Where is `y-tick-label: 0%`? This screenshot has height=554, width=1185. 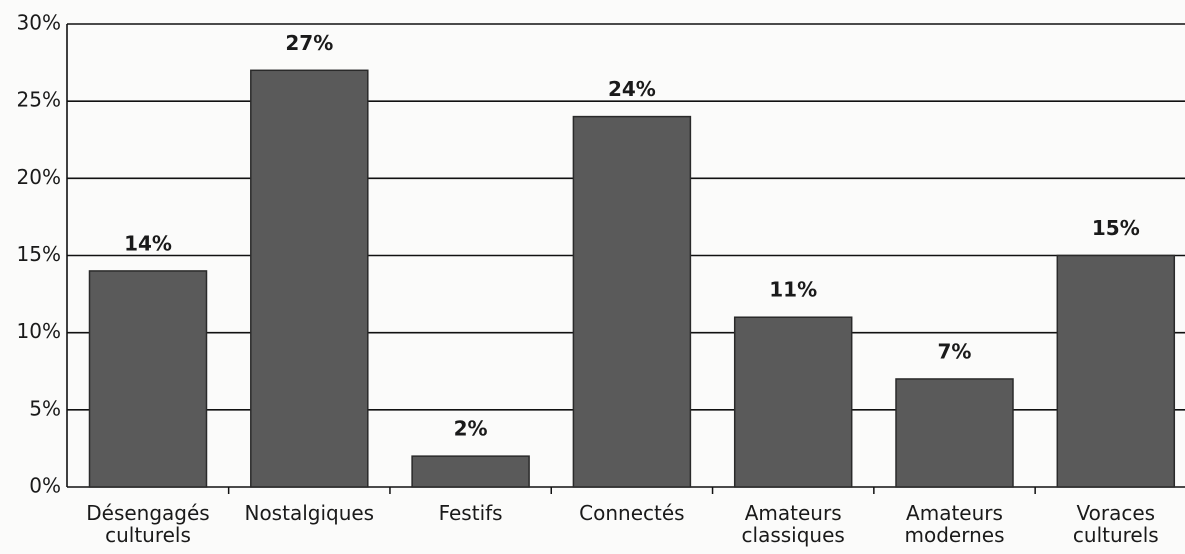 y-tick-label: 0% is located at coordinates (45, 486).